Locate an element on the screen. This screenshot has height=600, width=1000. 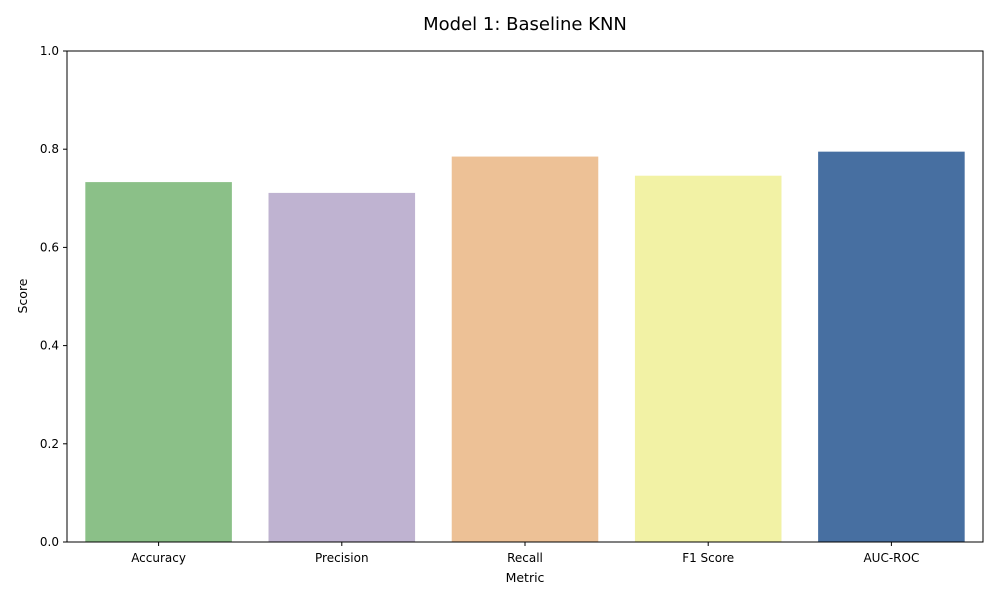
y-tick-label: 0.8 is located at coordinates (49, 149).